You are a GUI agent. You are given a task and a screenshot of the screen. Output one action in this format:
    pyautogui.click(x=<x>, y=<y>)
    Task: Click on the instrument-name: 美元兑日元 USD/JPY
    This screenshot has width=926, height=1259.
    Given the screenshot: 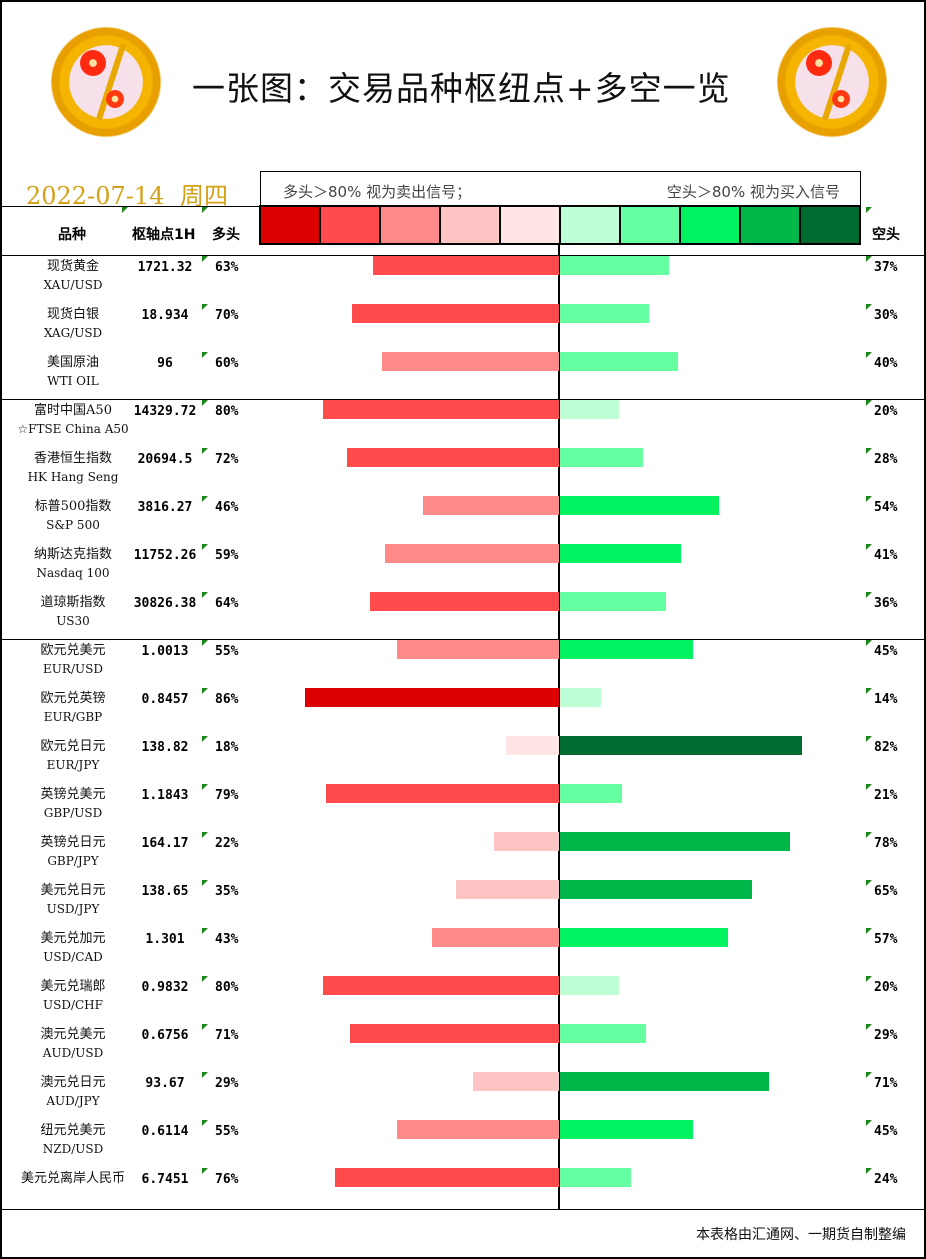 What is the action you would take?
    pyautogui.click(x=73, y=900)
    